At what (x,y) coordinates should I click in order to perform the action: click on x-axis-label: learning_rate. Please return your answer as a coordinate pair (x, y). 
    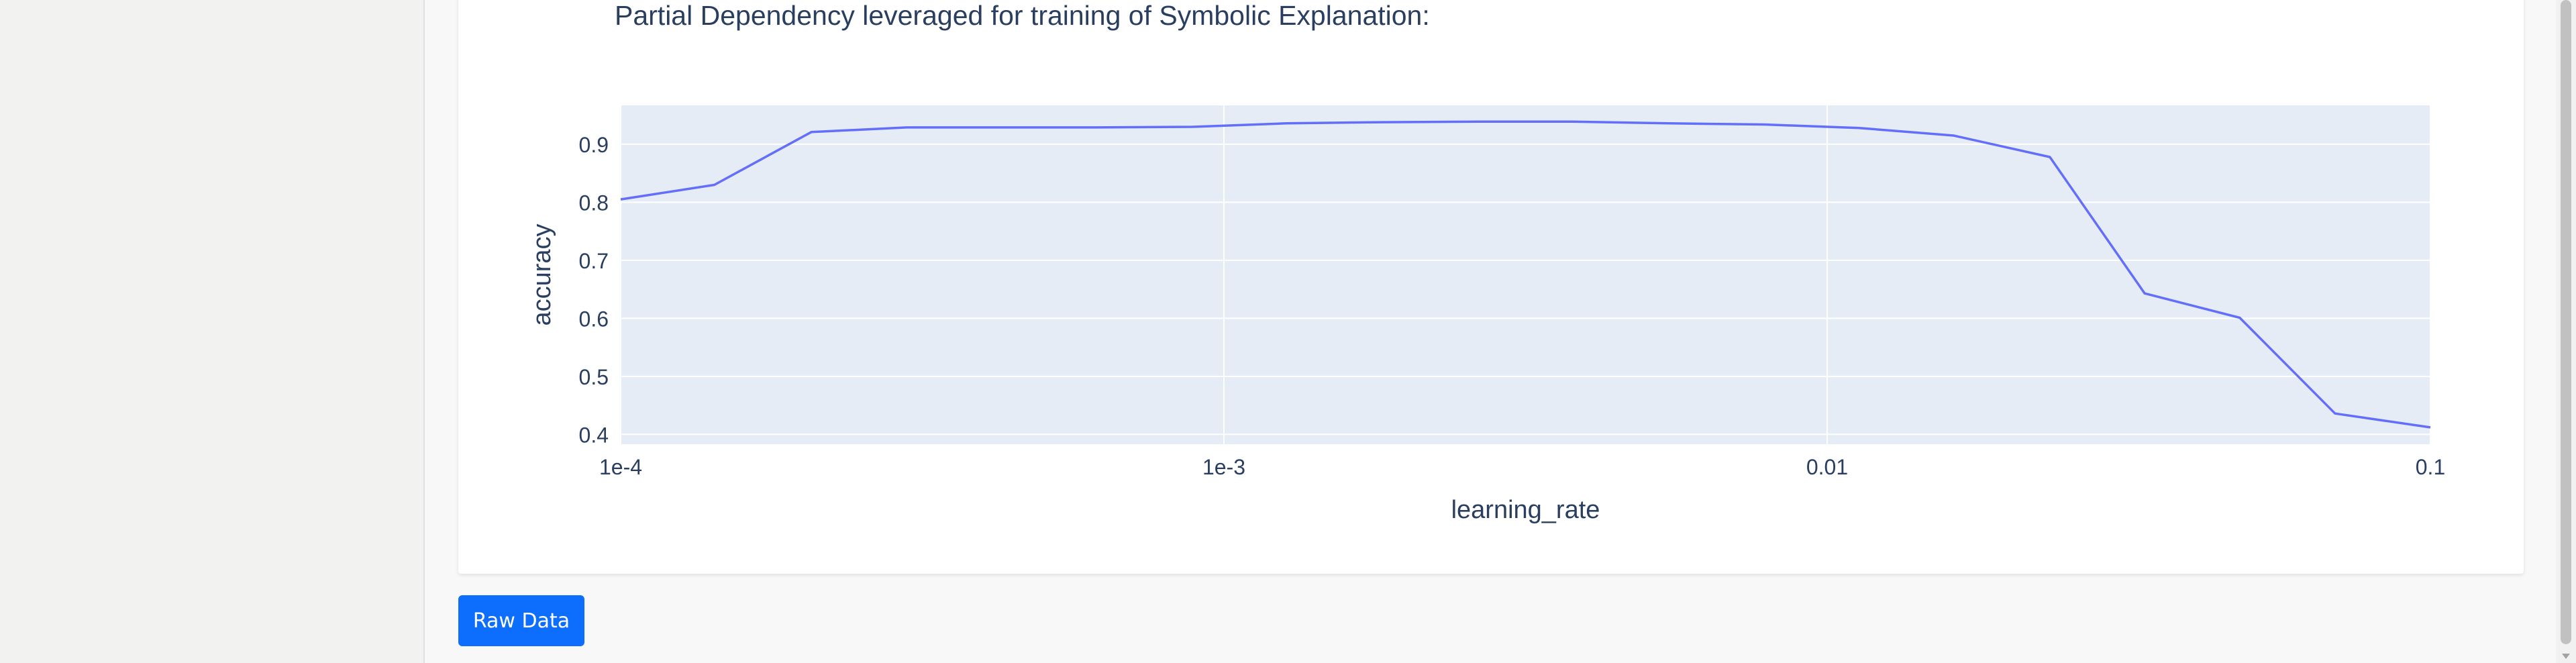
    Looking at the image, I should click on (1525, 510).